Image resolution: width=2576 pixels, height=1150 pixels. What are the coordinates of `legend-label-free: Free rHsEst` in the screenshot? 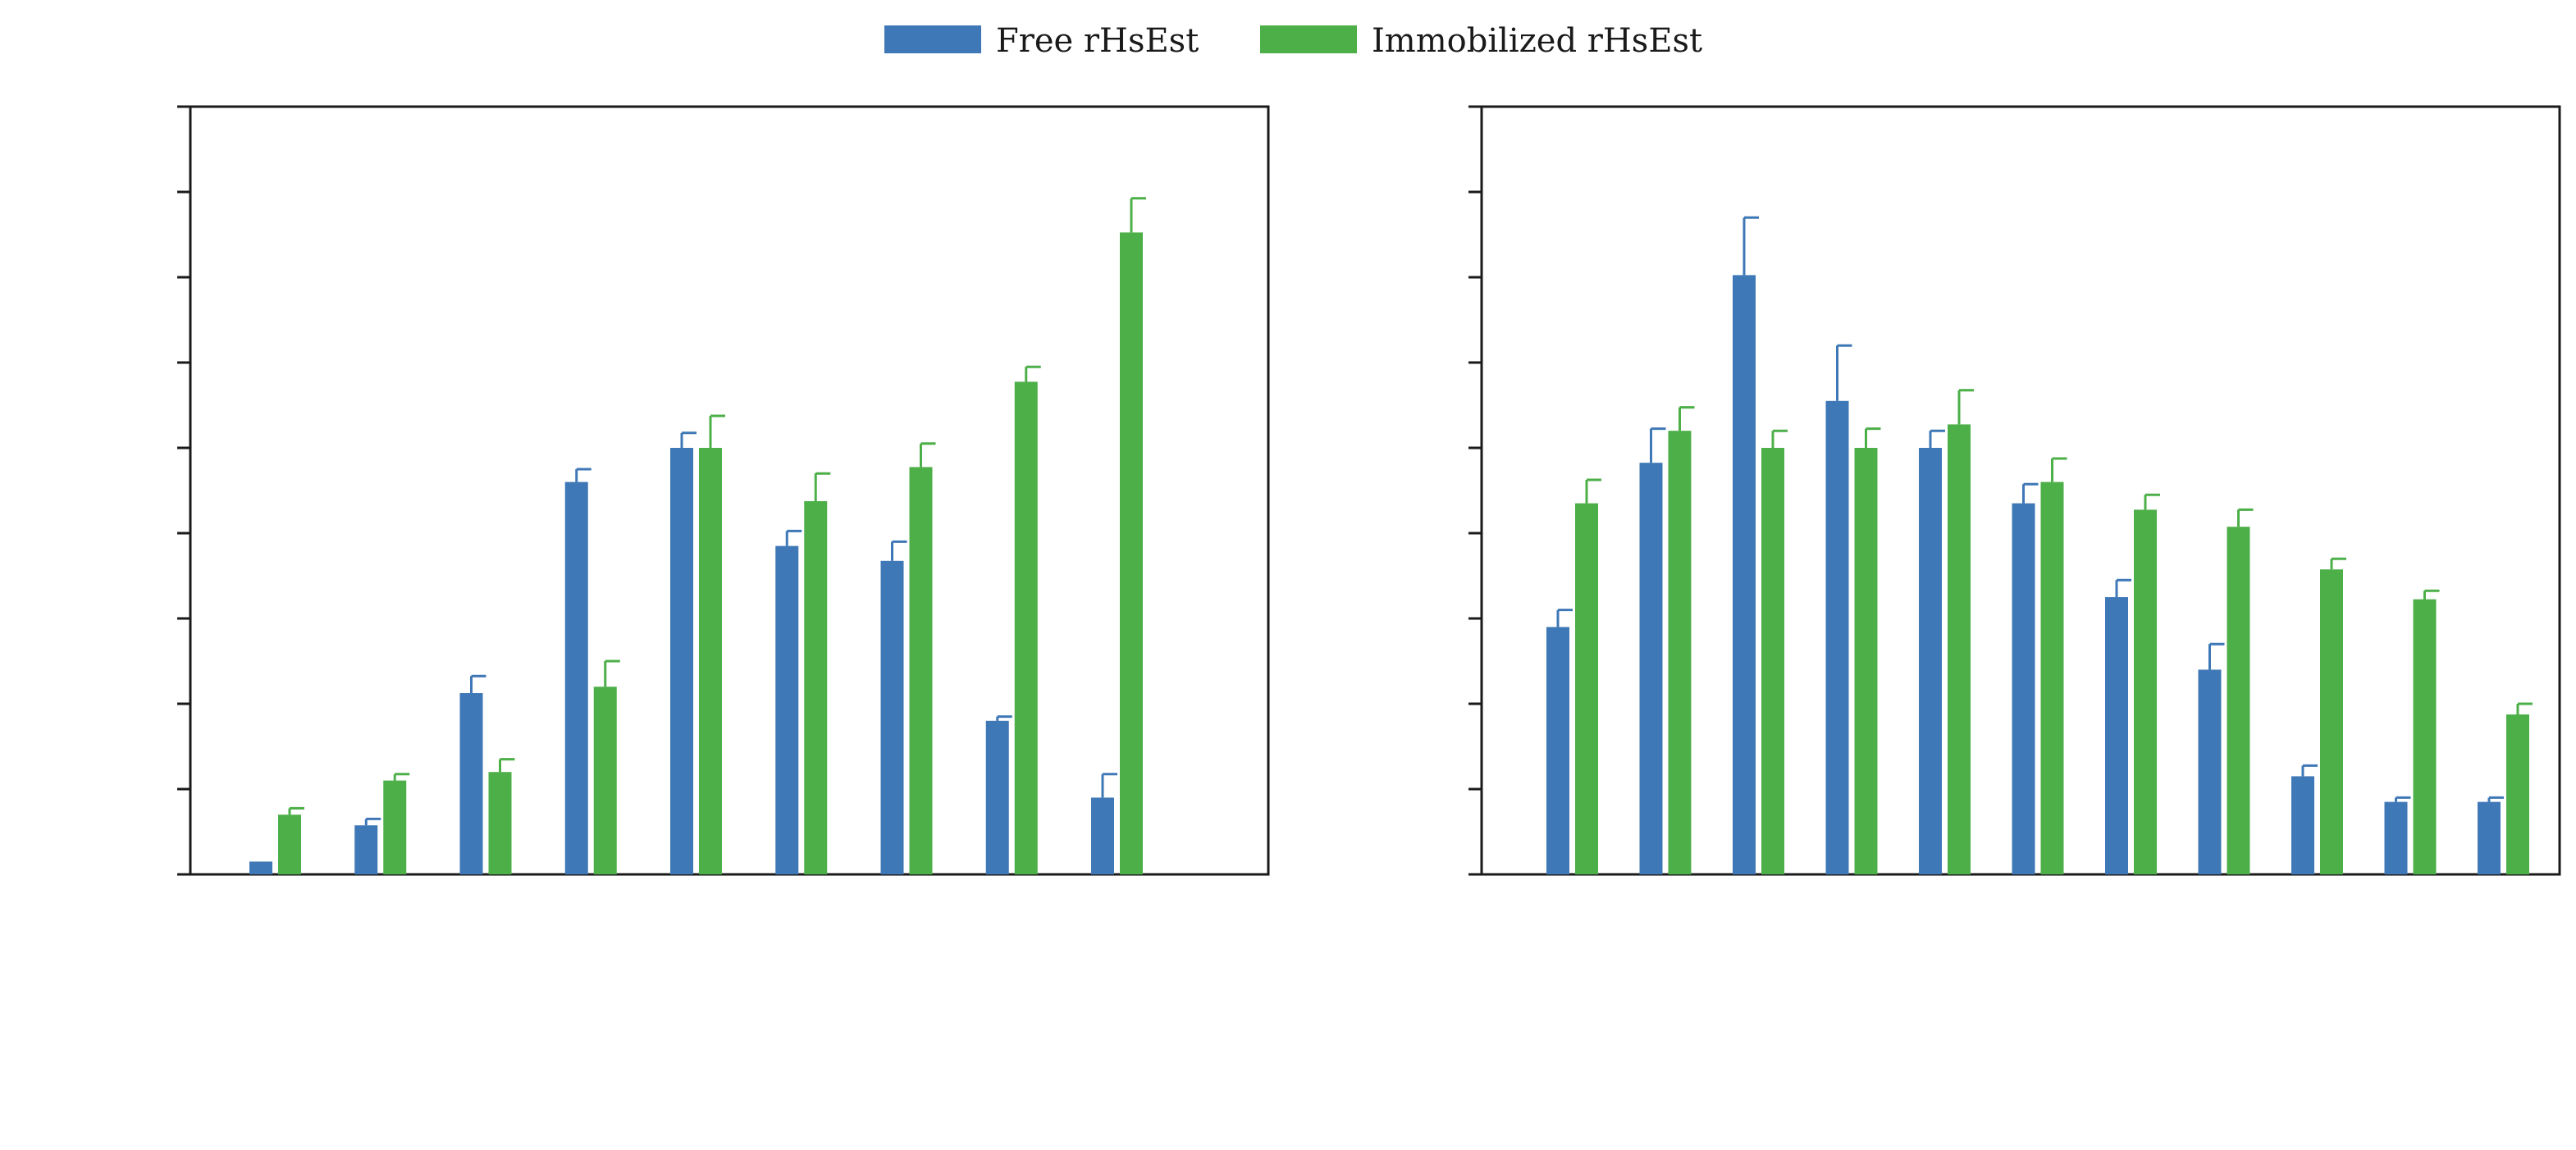 It's located at (1097, 41).